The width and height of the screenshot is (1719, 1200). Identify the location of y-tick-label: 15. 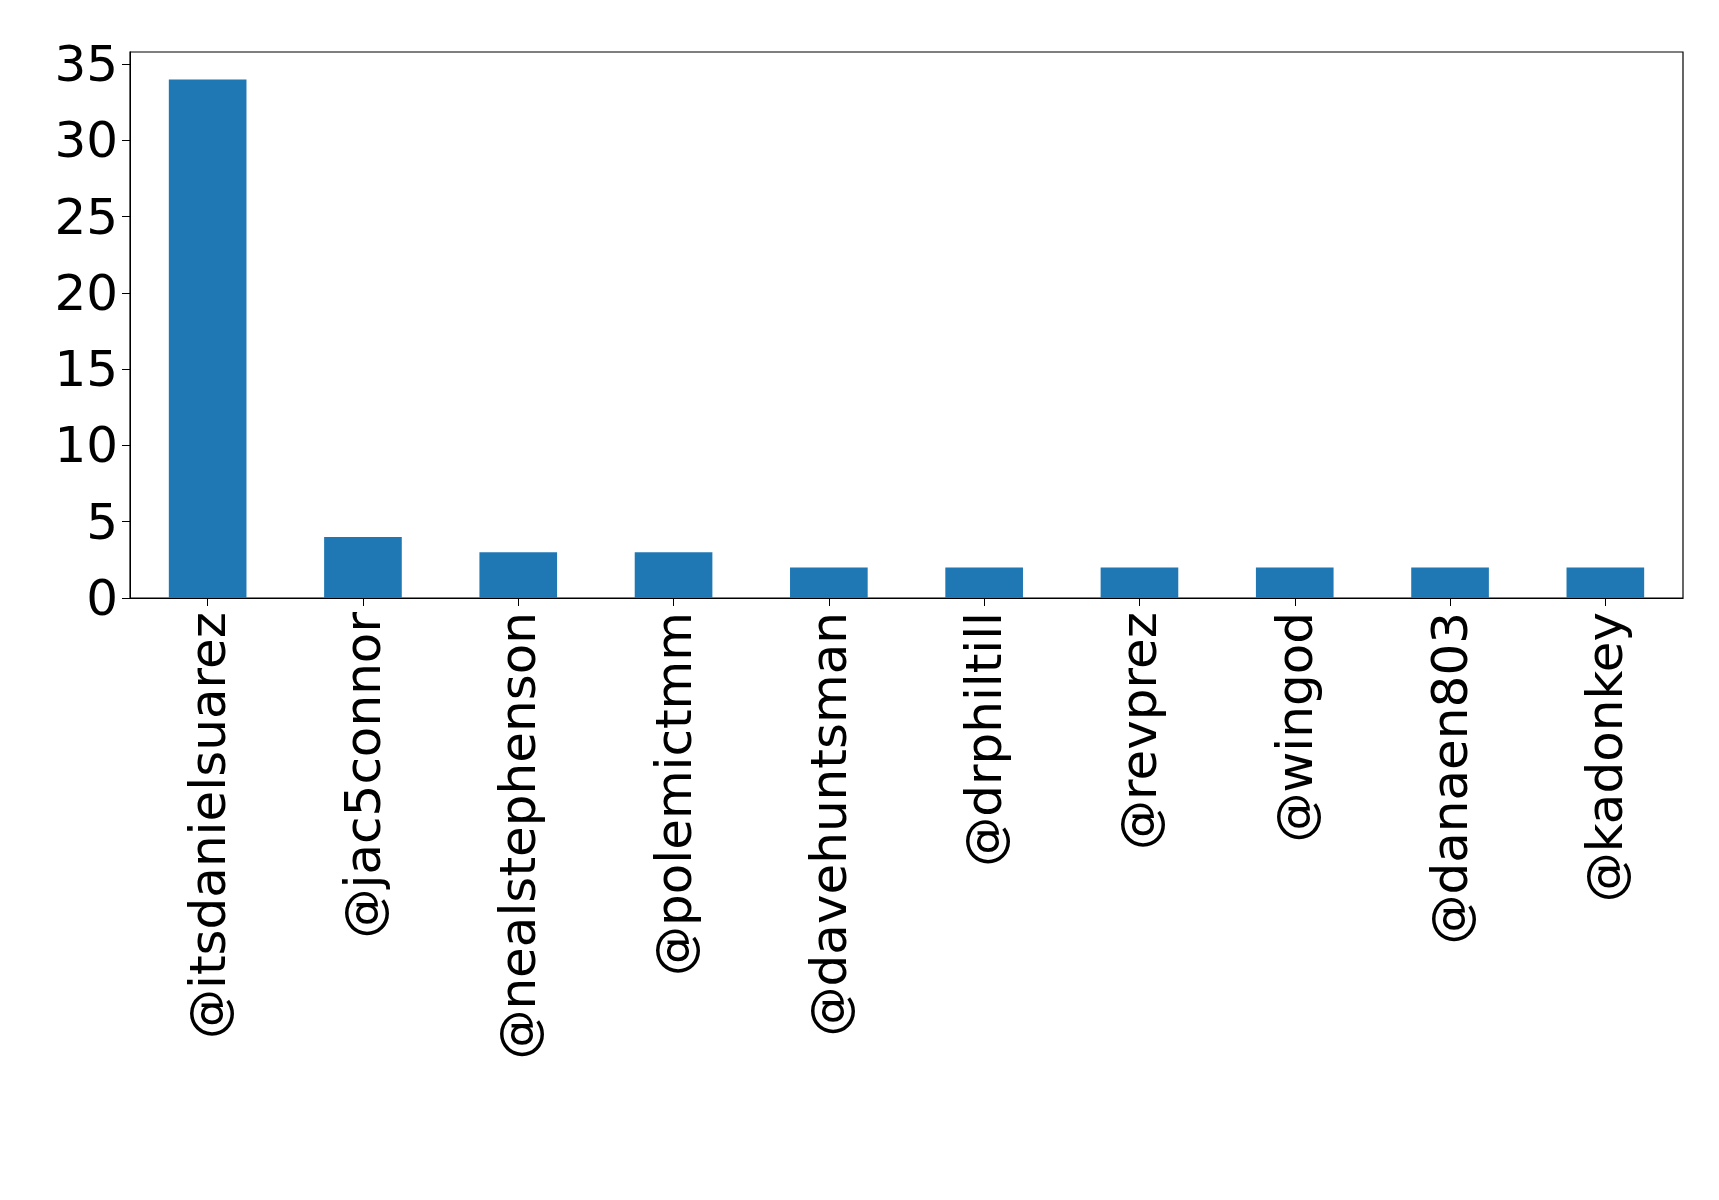
(86, 369).